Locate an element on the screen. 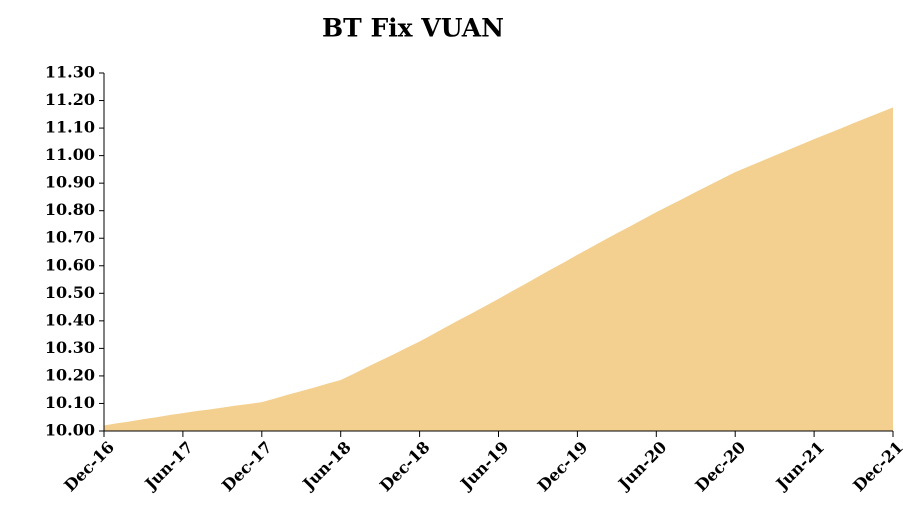 This screenshot has height=523, width=903. y-tick-label: 11.30 is located at coordinates (70, 72).